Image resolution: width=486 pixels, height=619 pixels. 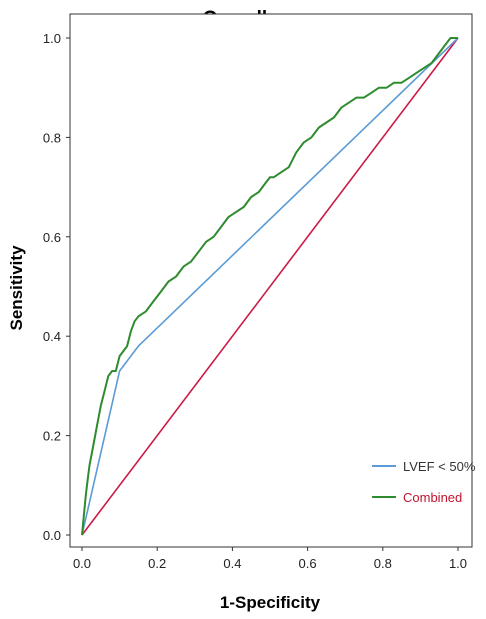 I want to click on y-tick-label: 1.0, so click(x=52, y=38).